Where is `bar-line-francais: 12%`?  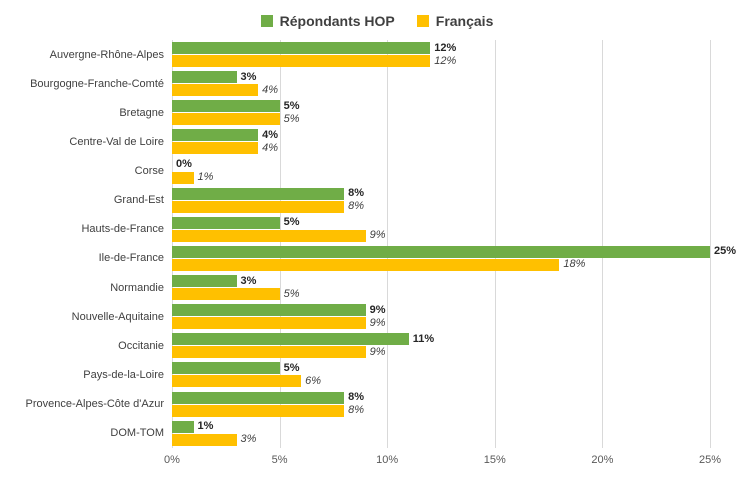
bar-line-francais: 12% is located at coordinates (441, 61).